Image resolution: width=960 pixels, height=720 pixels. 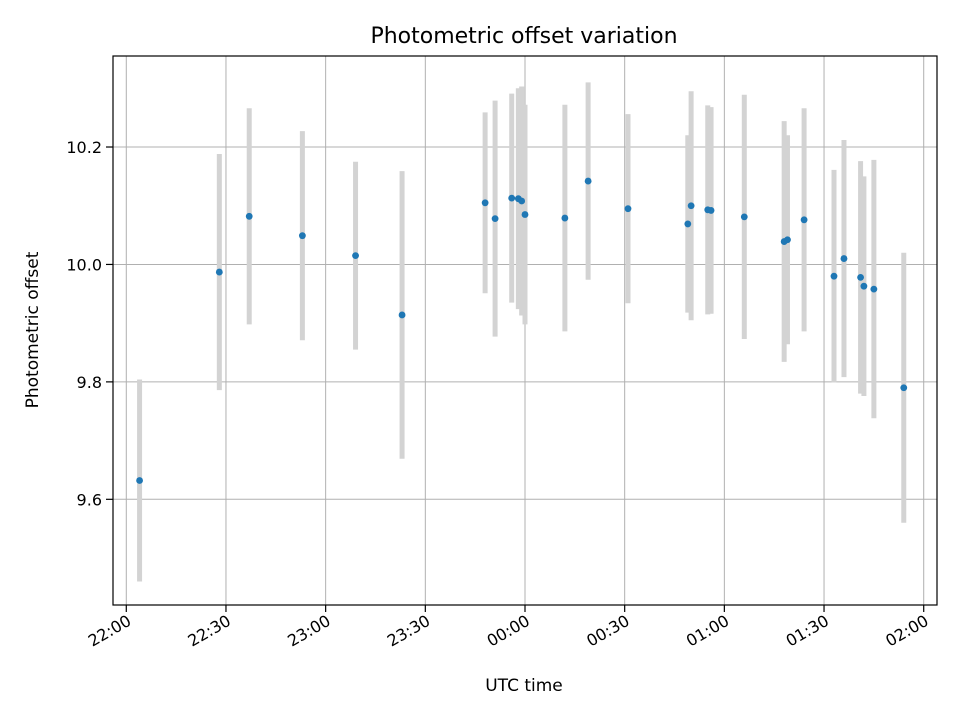 I want to click on x-tick-label: 01:30, so click(x=807, y=631).